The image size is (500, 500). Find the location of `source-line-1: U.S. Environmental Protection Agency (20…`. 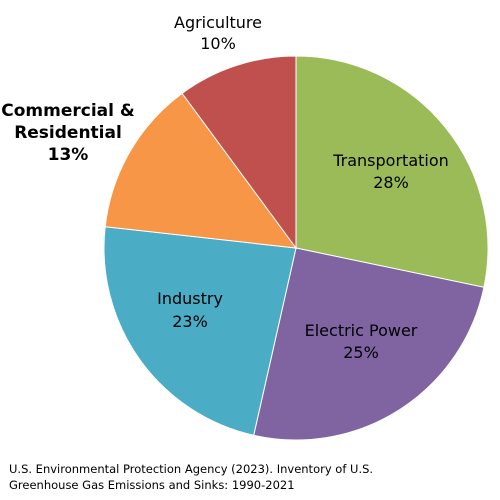

source-line-1: U.S. Environmental Protection Agency (20… is located at coordinates (191, 469).